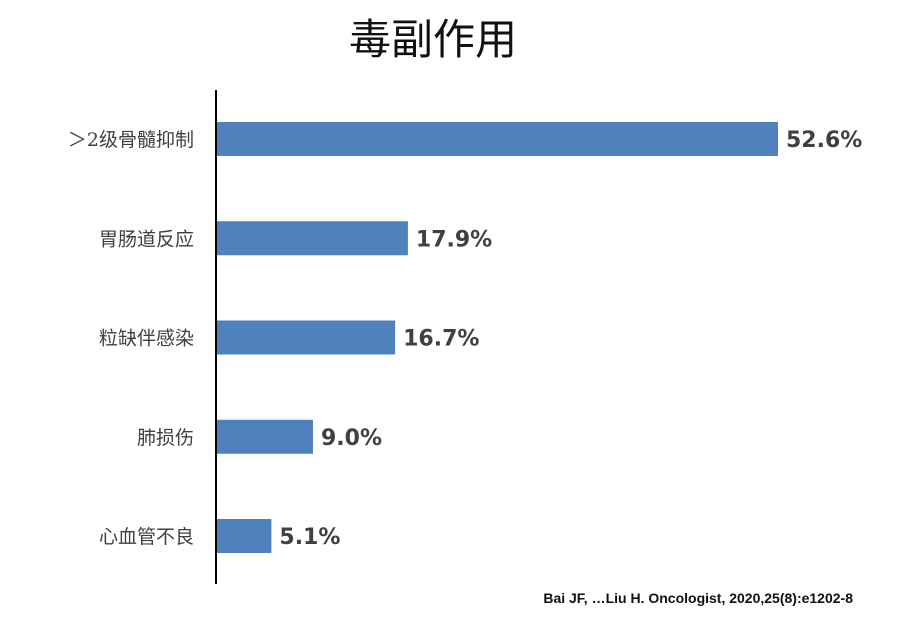 Image resolution: width=911 pixels, height=617 pixels. Describe the element at coordinates (309, 537) in the screenshot. I see `value-label: 5.1%` at that location.